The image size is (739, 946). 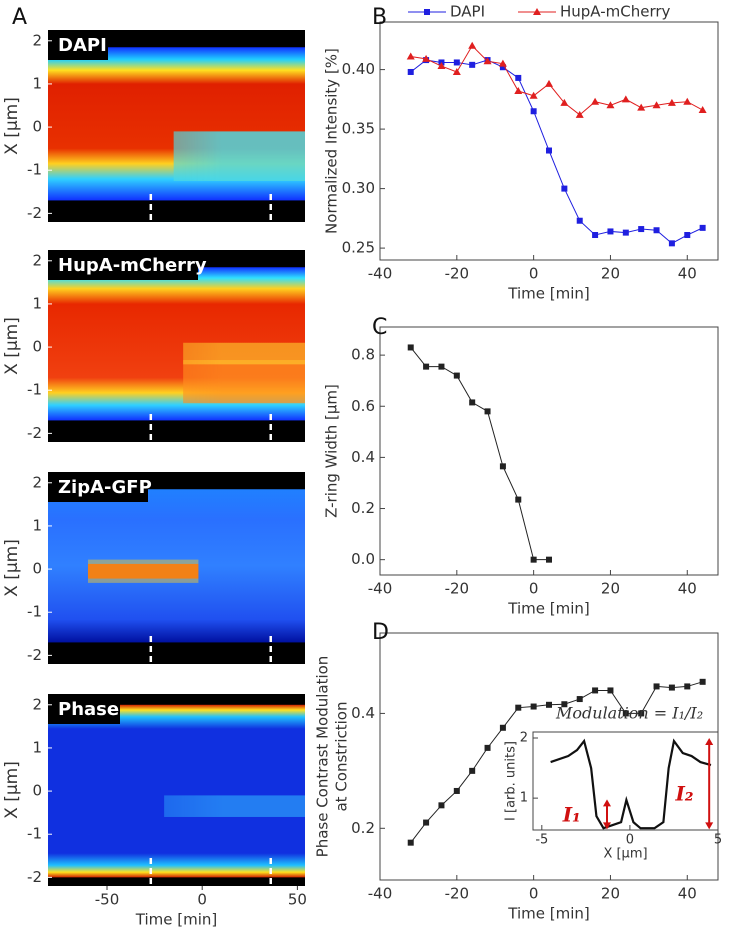 I want to click on x-tick-label: 40, so click(x=687, y=589).